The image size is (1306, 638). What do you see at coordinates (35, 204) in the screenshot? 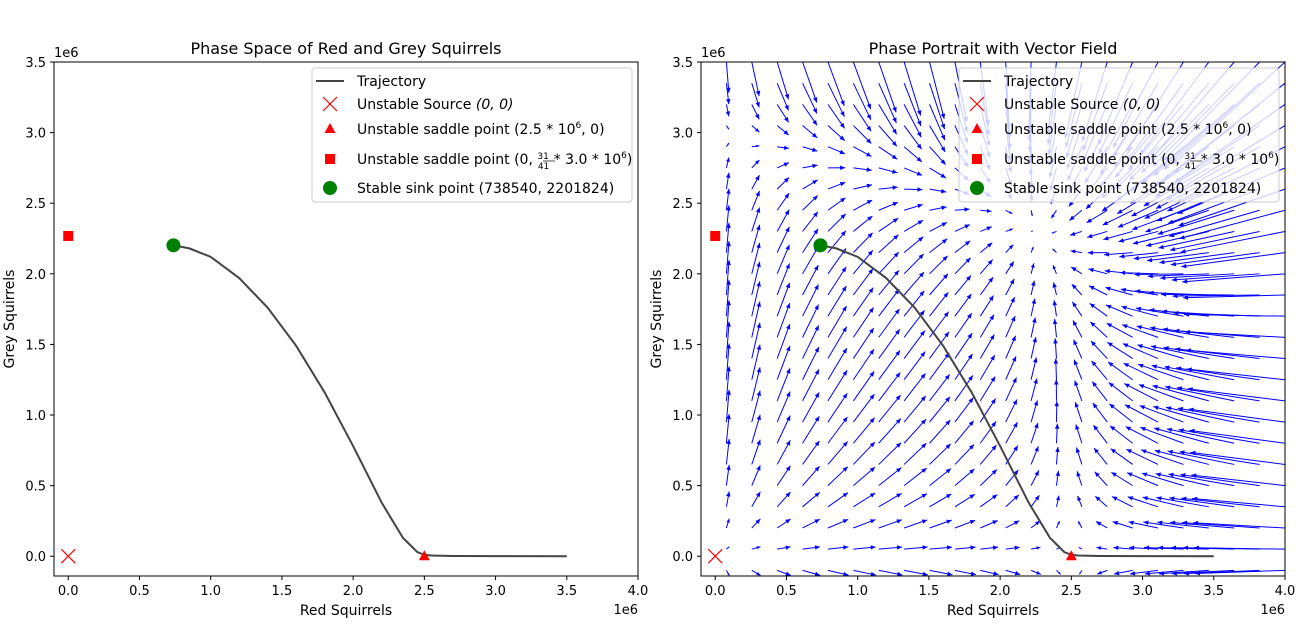
I see `y-tick-label: 2.5` at bounding box center [35, 204].